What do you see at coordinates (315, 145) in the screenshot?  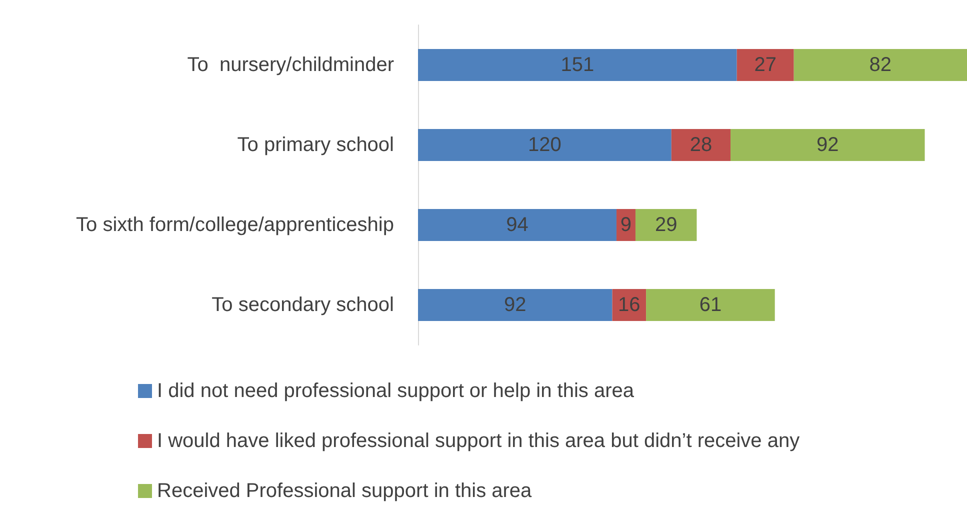 I see `y-tick-label: To primary school` at bounding box center [315, 145].